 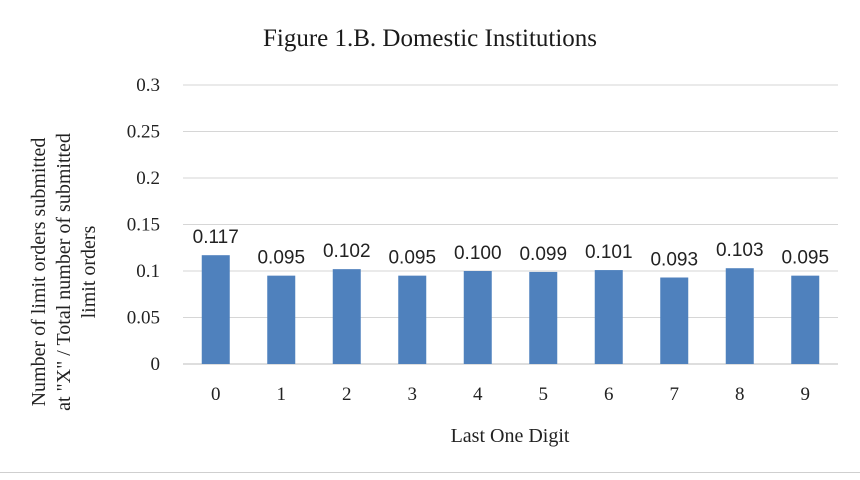 I want to click on y-axis-label-line: limit orders, so click(x=89, y=271).